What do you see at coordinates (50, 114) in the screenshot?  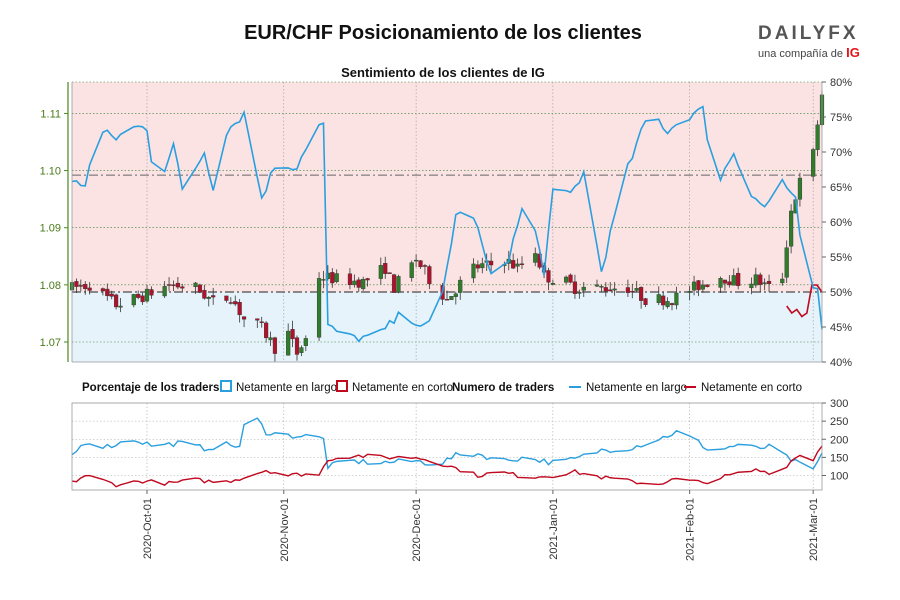 I see `price-tick-label: 1.11` at bounding box center [50, 114].